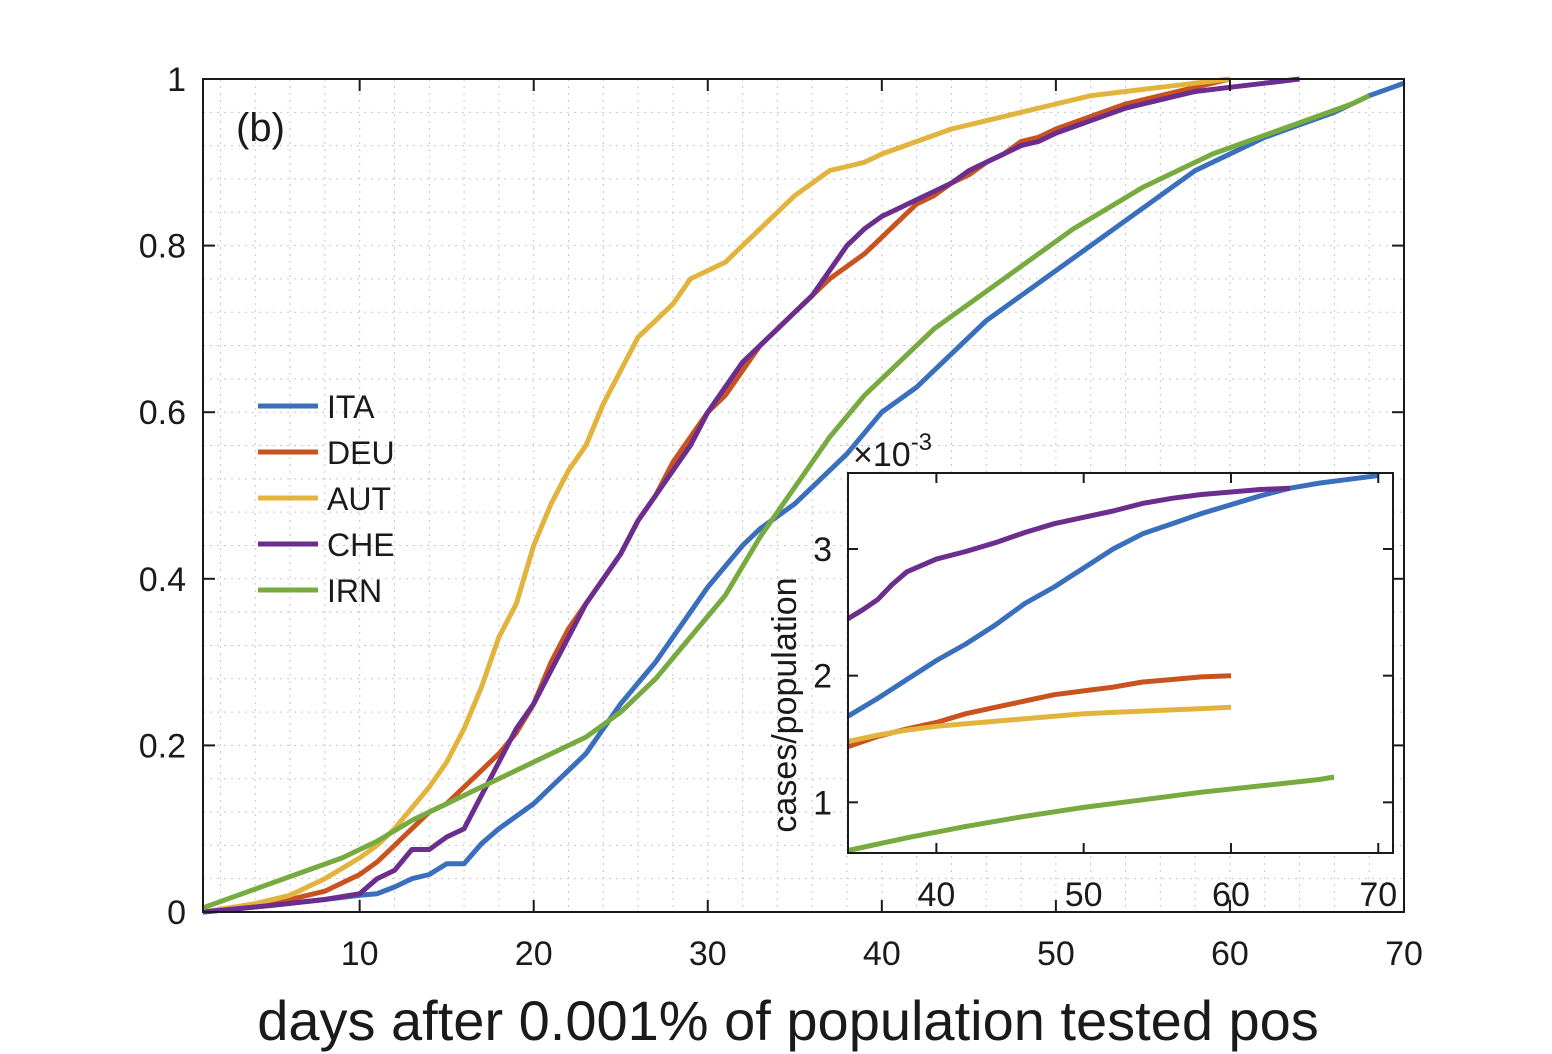 The height and width of the screenshot is (1054, 1552). I want to click on x-tick-label: 20, so click(534, 954).